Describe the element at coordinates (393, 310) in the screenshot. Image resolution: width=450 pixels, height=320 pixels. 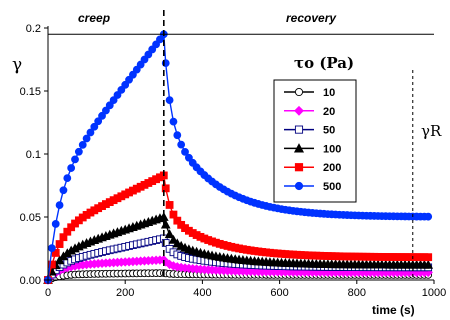
I see `x-axis-label: time (s)` at that location.